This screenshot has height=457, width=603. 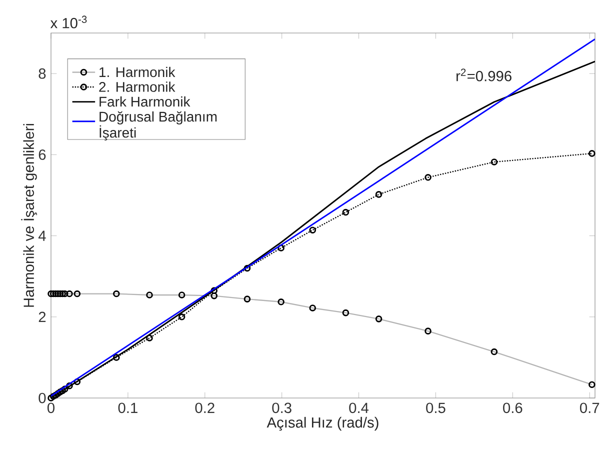 I want to click on y-axis-title: Harmonik ve İşaret genlikleri, so click(x=29, y=215).